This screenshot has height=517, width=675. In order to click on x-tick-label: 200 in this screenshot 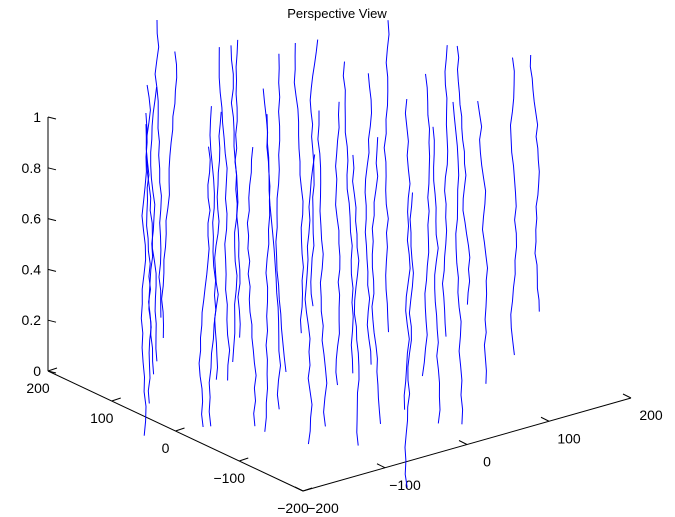, I will do `click(651, 415)`.